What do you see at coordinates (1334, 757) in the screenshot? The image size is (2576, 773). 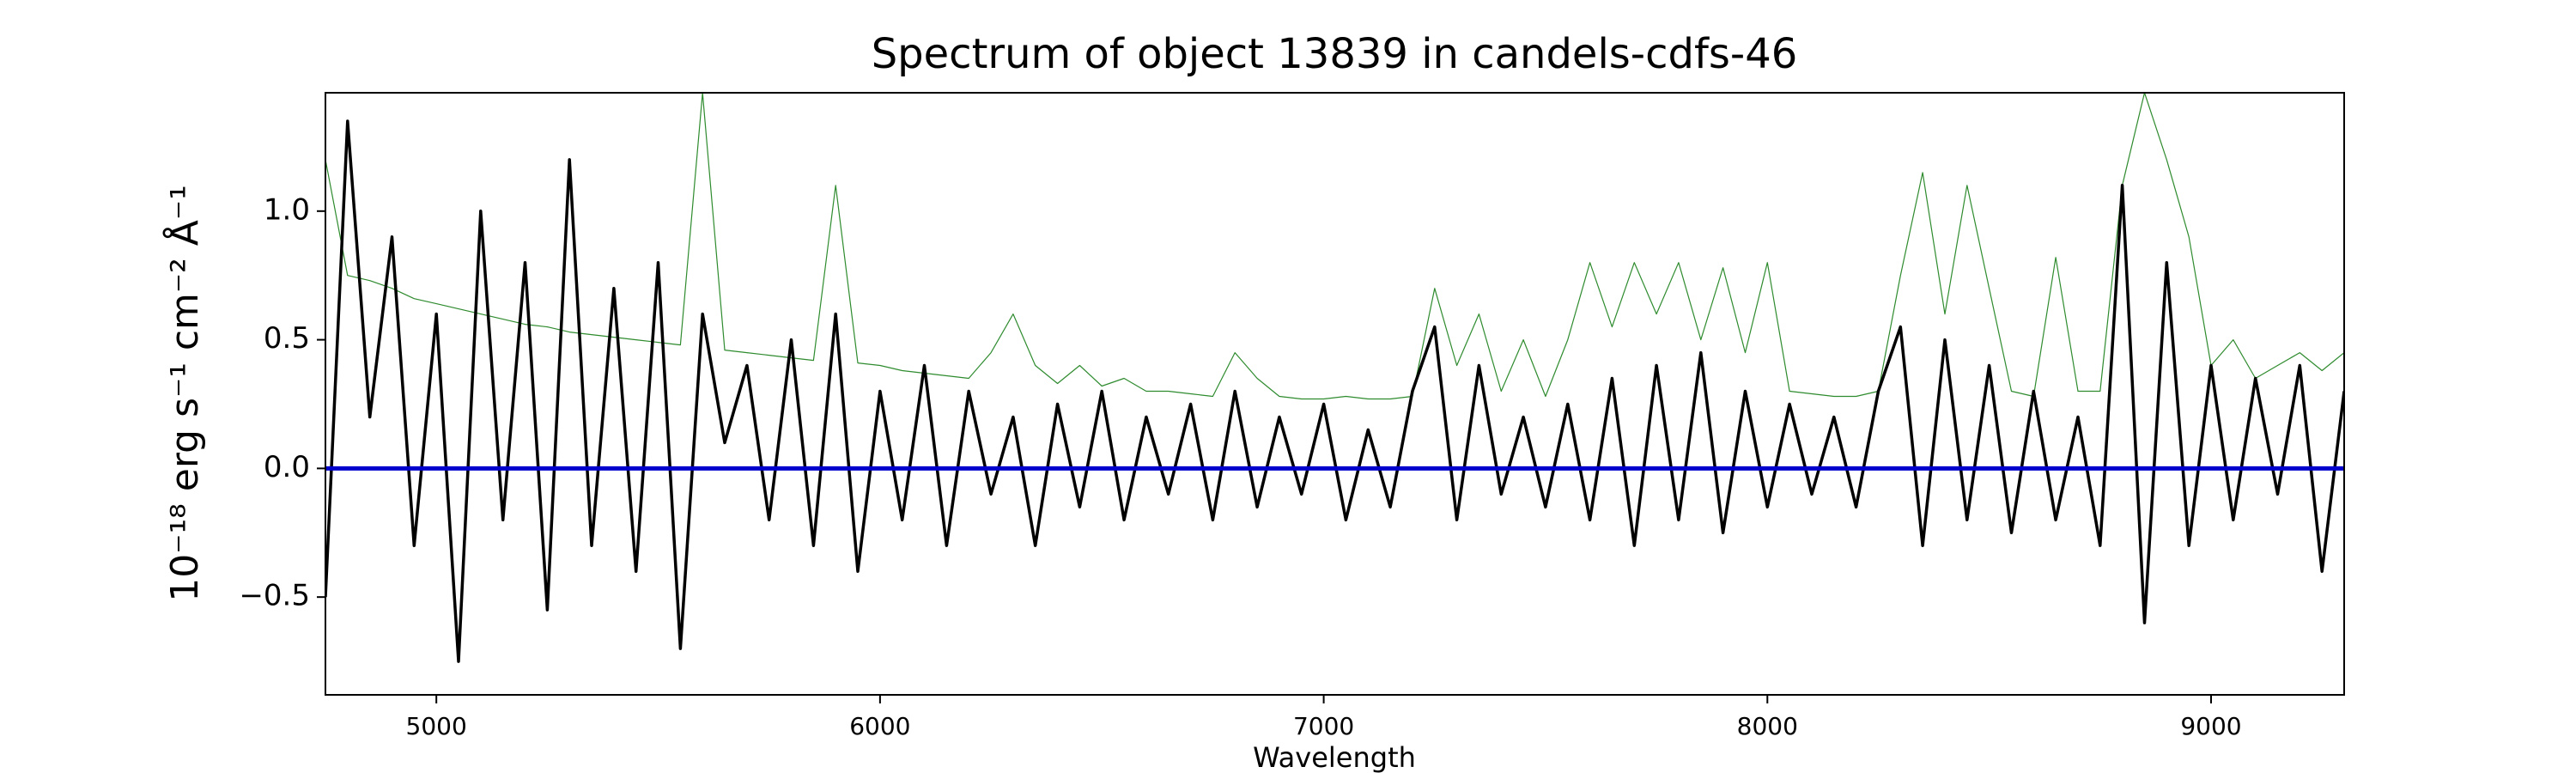 I see `x-axis-label: Wavelength` at bounding box center [1334, 757].